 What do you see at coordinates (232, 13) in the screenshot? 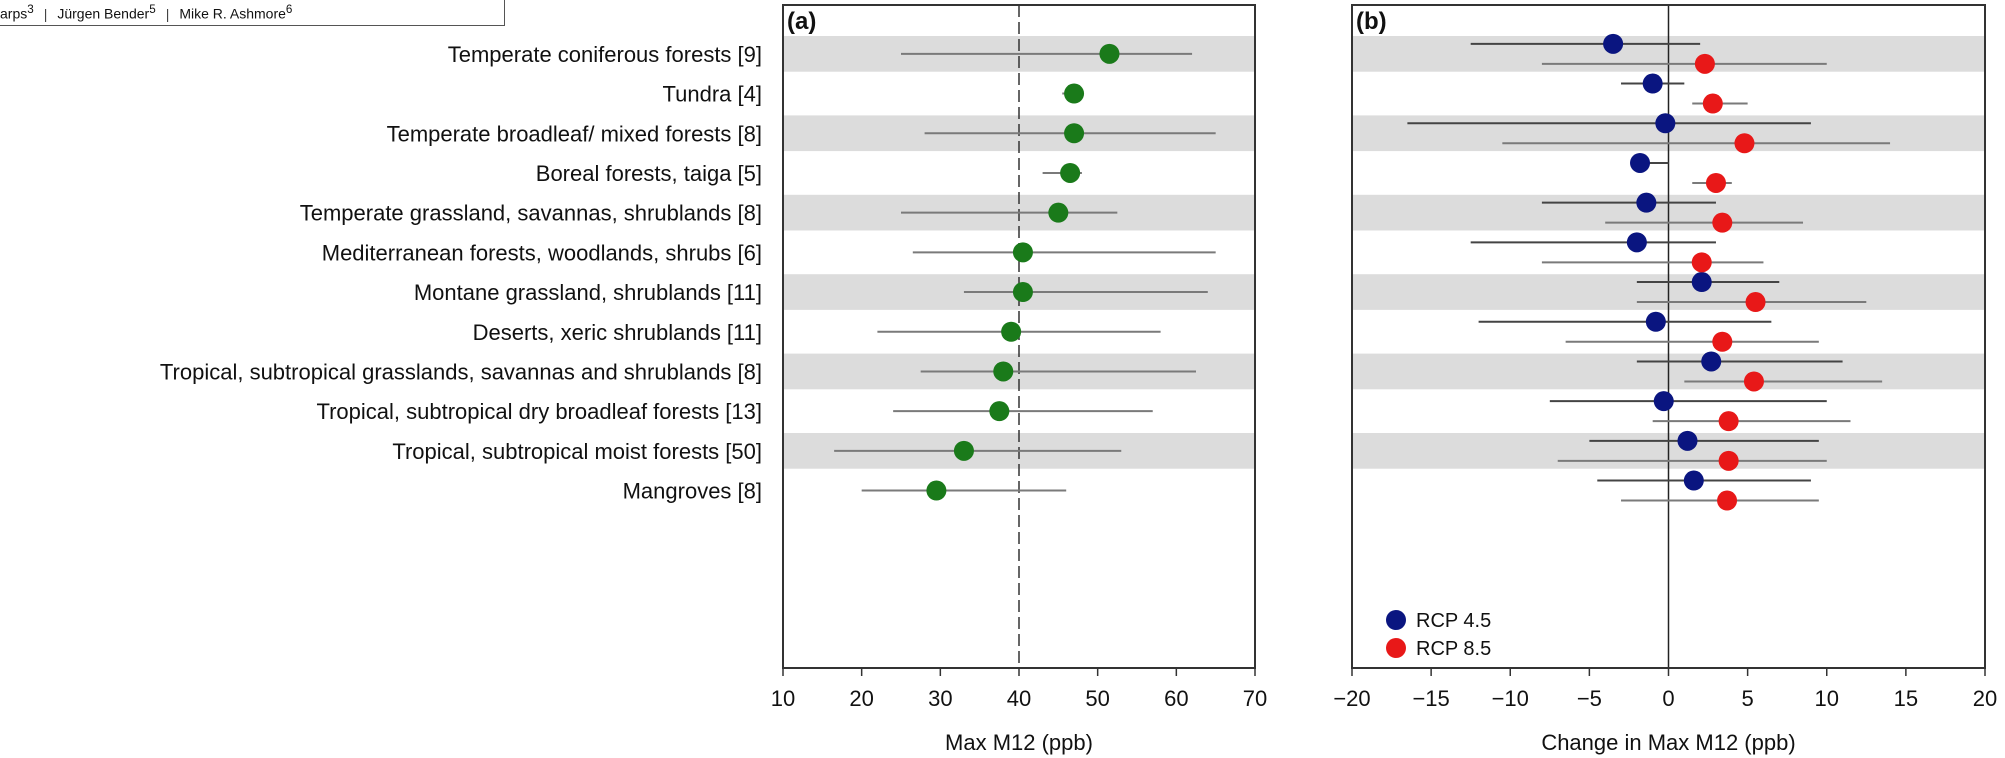
I see `author-name: Mike R. Ashmore` at bounding box center [232, 13].